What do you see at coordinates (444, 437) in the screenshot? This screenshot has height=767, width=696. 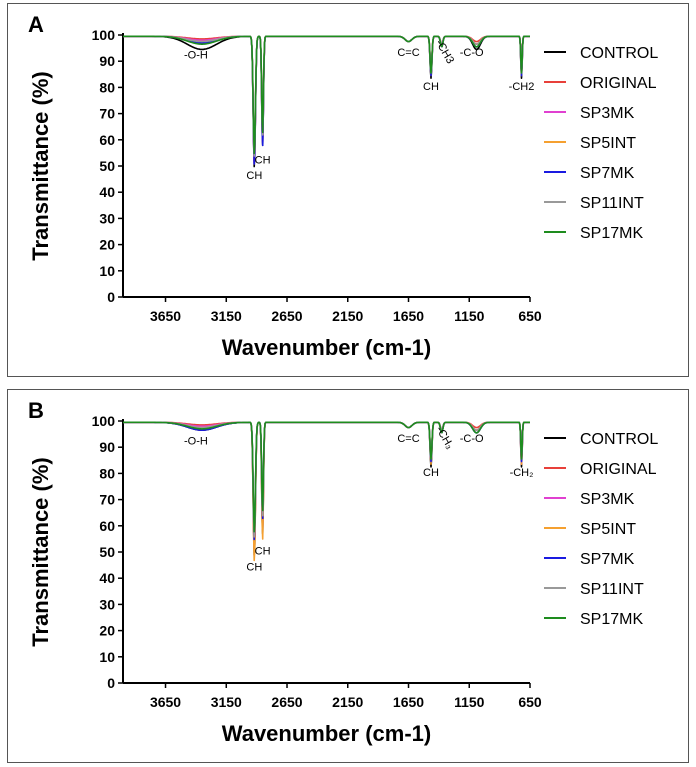 I see `peak-annotation: -CH₃` at bounding box center [444, 437].